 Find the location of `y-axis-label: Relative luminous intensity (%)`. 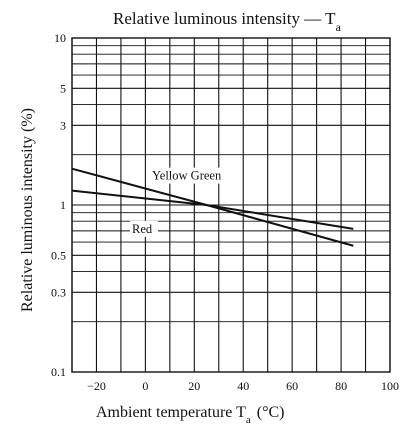

y-axis-label: Relative luminous intensity (%) is located at coordinates (27, 210).